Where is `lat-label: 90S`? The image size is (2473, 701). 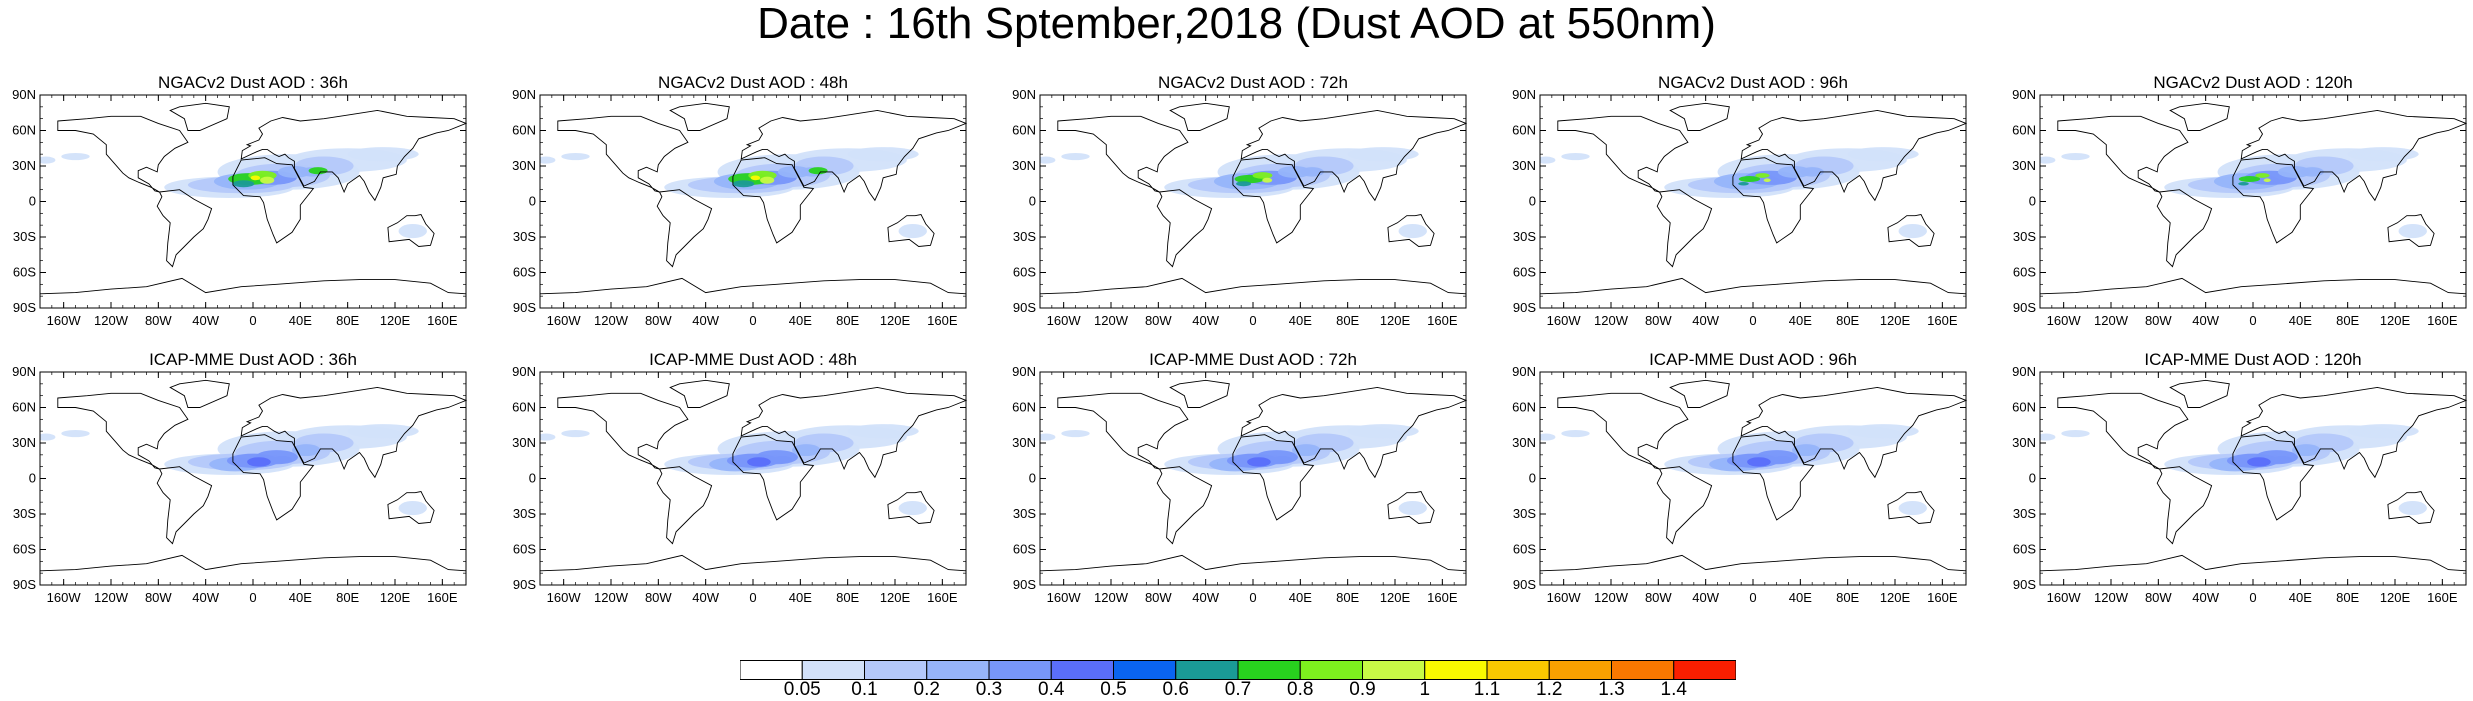
lat-label: 90S is located at coordinates (24, 584).